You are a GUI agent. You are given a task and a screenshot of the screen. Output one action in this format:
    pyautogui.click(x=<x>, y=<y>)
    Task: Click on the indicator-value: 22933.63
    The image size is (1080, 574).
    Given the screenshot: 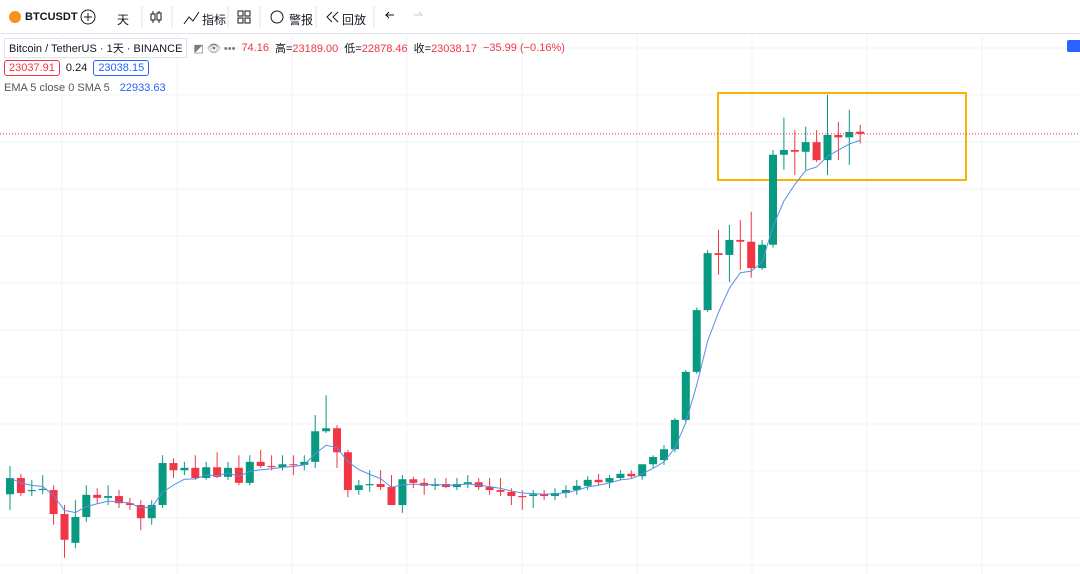 What is the action you would take?
    pyautogui.click(x=142, y=88)
    